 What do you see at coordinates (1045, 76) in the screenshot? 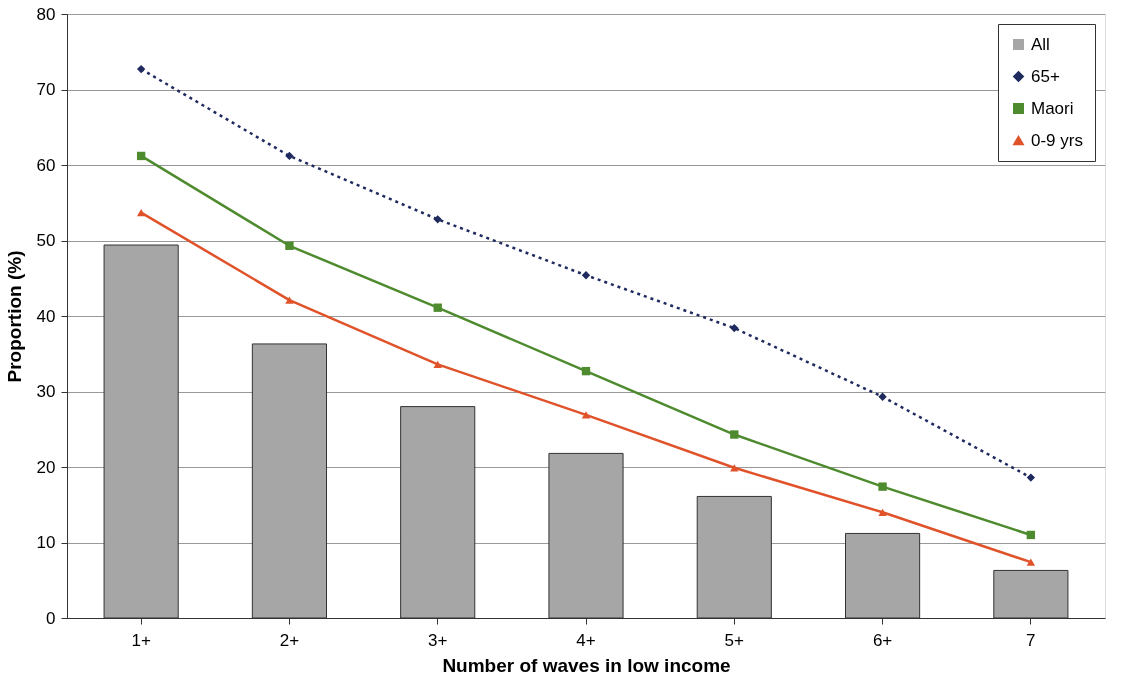
I see `legend-label: 65+` at bounding box center [1045, 76].